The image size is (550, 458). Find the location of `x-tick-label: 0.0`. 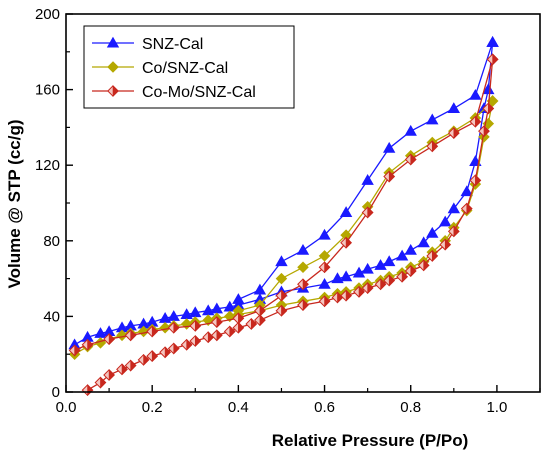

x-tick-label: 0.0 is located at coordinates (66, 407).